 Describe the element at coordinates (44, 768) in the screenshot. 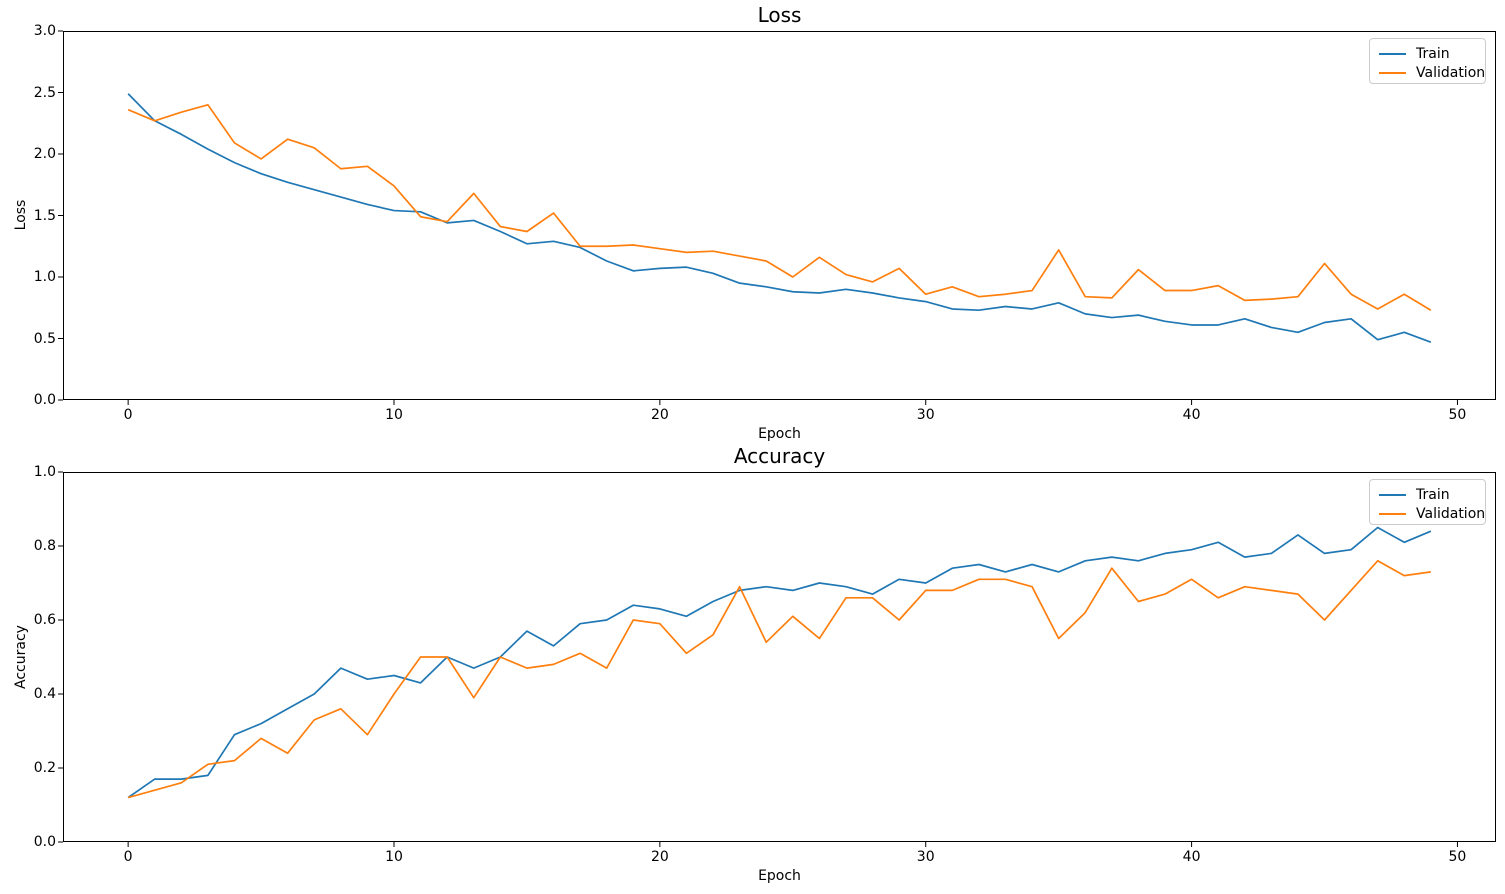

I see `y-tick-label: 0.2` at that location.